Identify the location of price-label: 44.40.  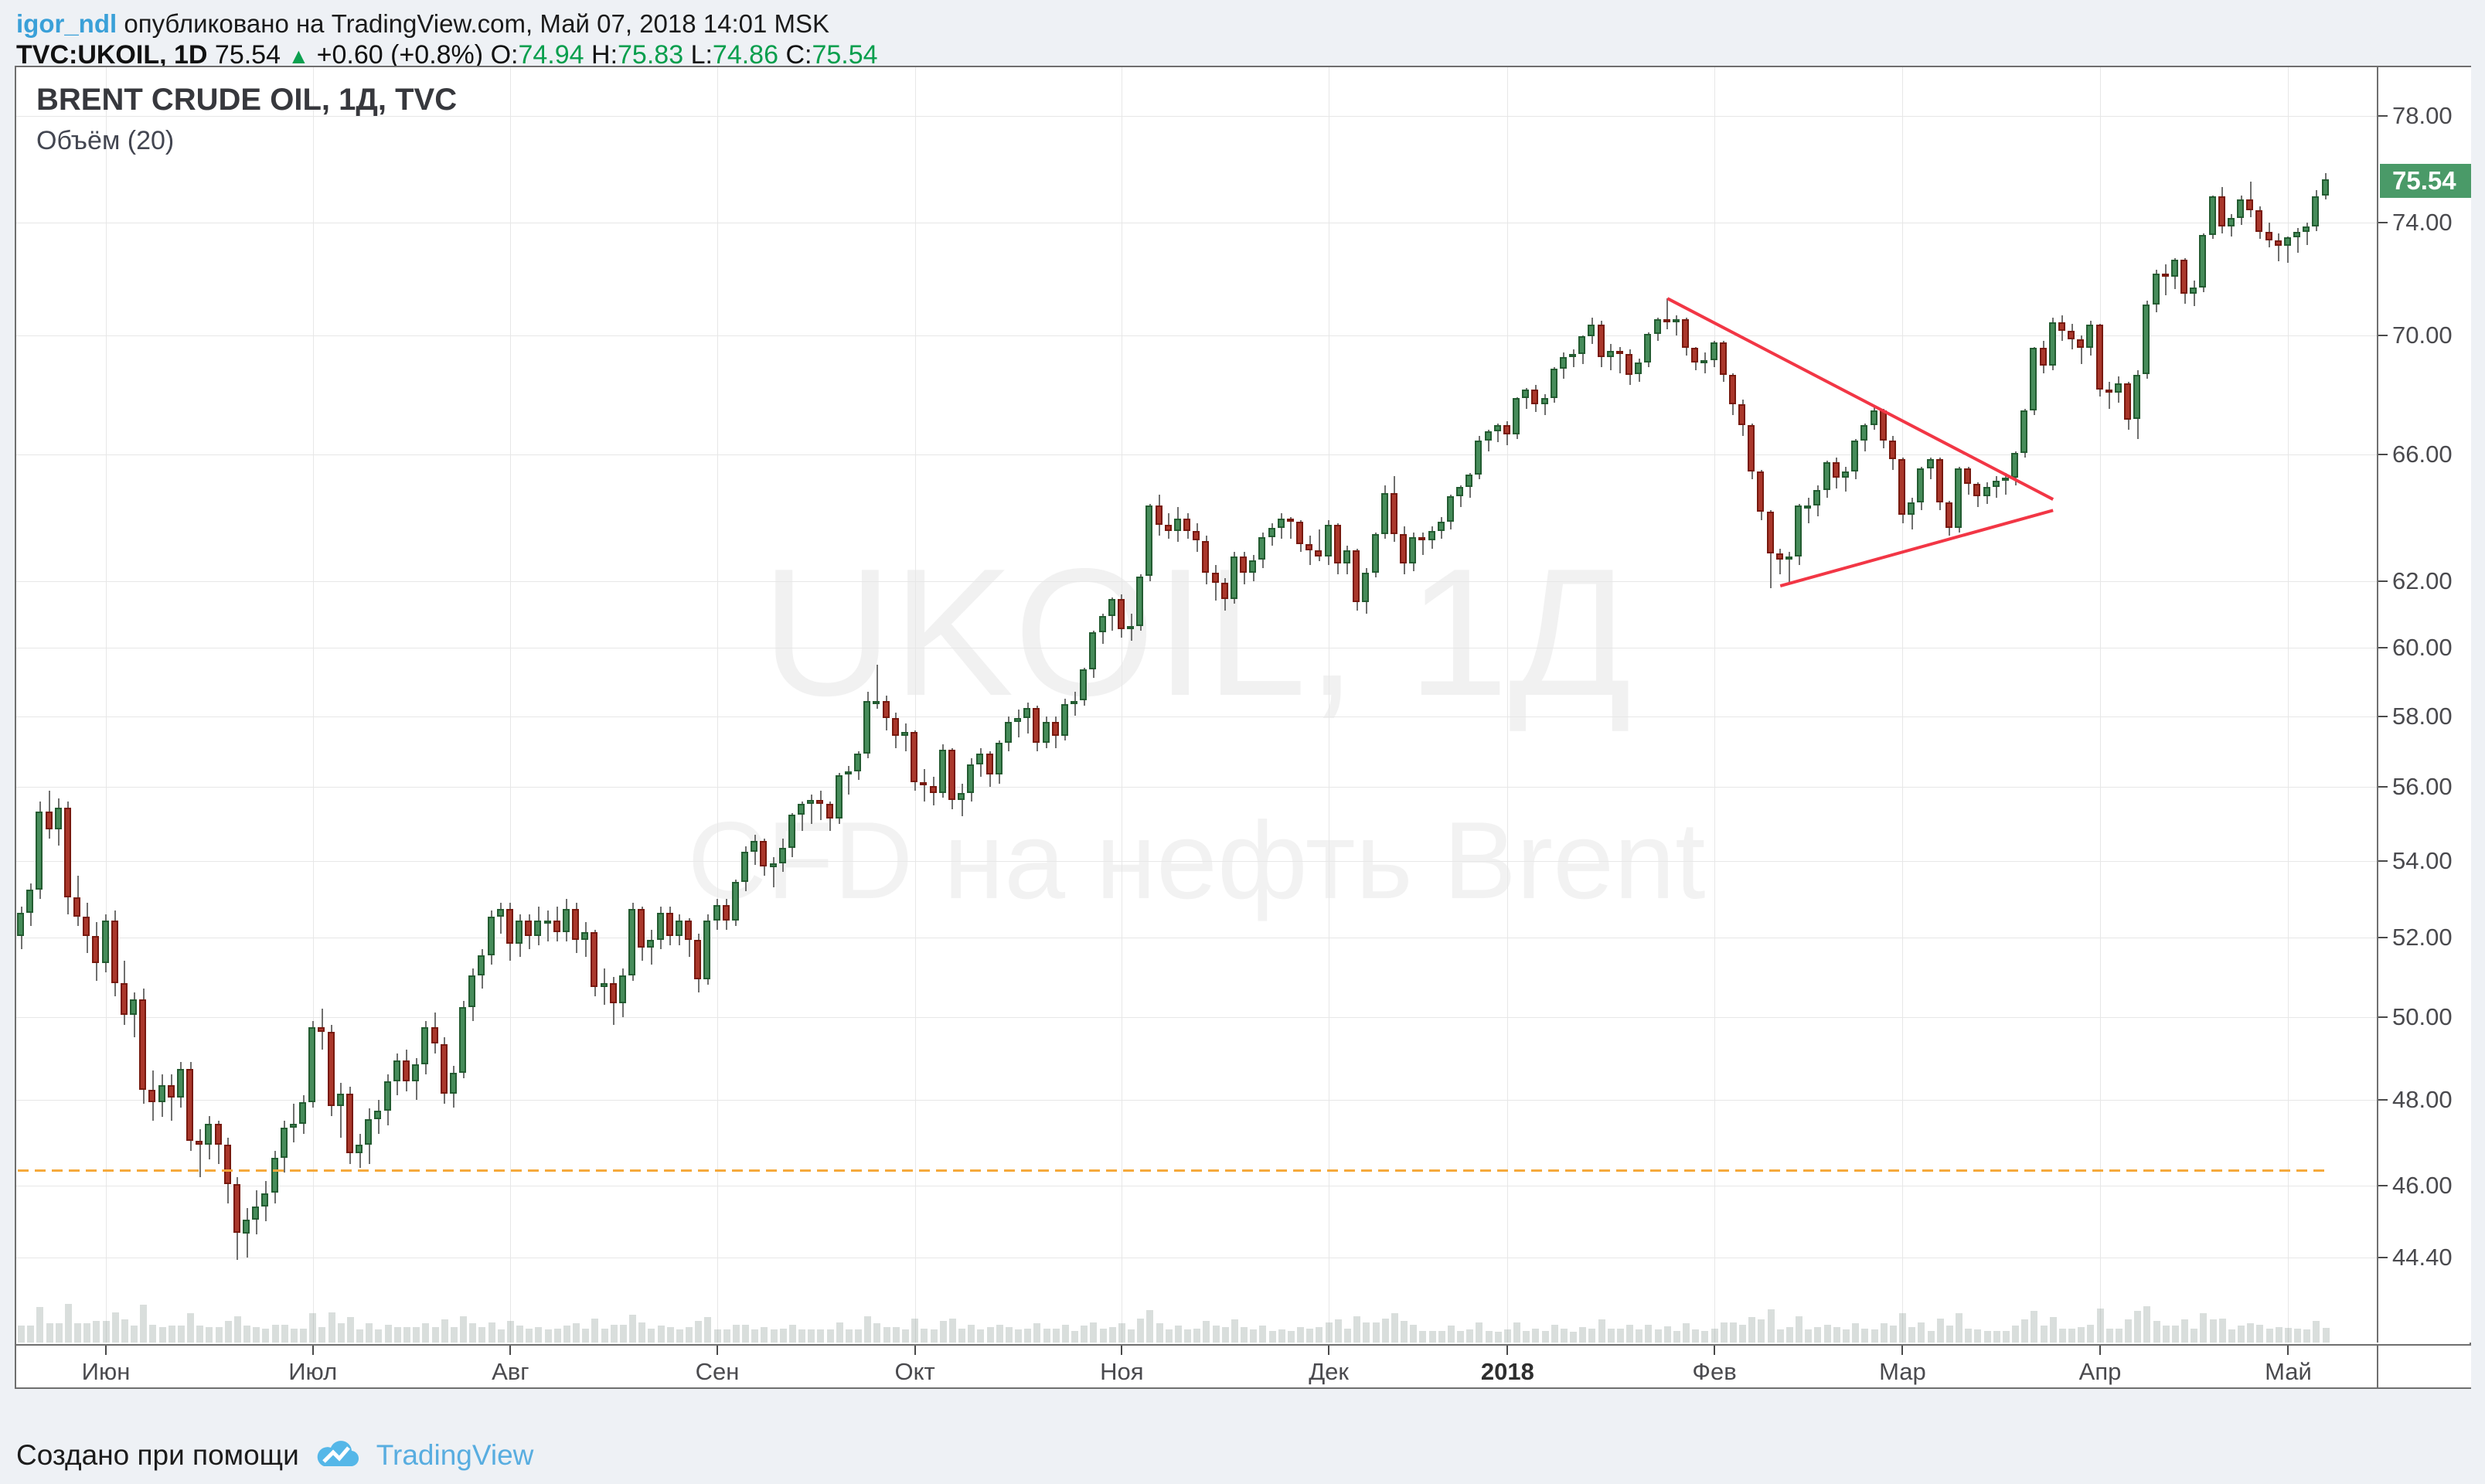
(2422, 1257).